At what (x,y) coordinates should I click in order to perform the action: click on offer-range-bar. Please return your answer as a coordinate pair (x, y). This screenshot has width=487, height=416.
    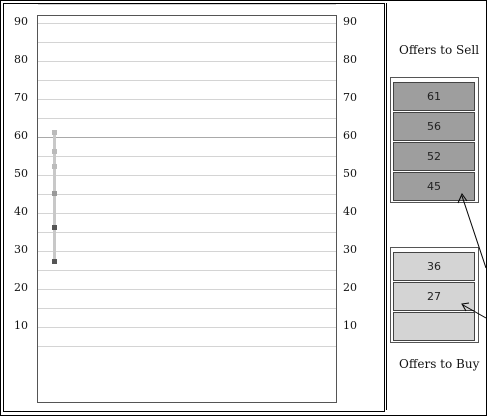
    Looking at the image, I should click on (54, 197).